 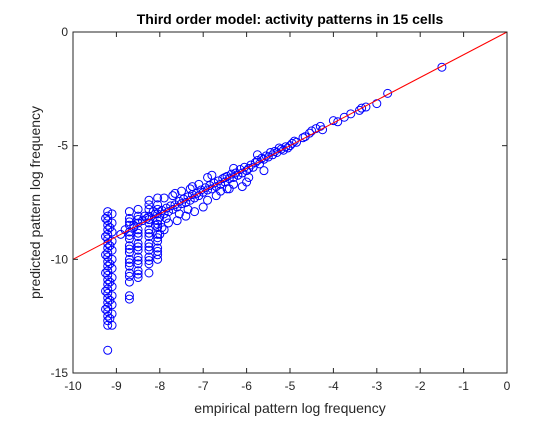 What do you see at coordinates (62, 146) in the screenshot?
I see `y-tick-label: -5` at bounding box center [62, 146].